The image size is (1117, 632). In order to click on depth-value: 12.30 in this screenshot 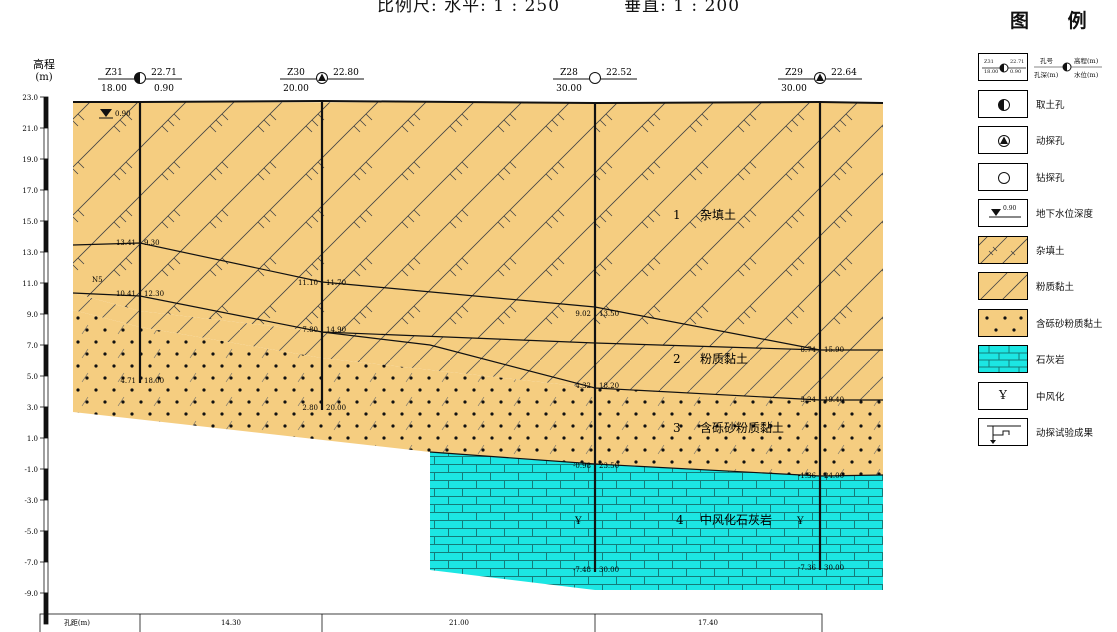, I will do `click(154, 294)`.